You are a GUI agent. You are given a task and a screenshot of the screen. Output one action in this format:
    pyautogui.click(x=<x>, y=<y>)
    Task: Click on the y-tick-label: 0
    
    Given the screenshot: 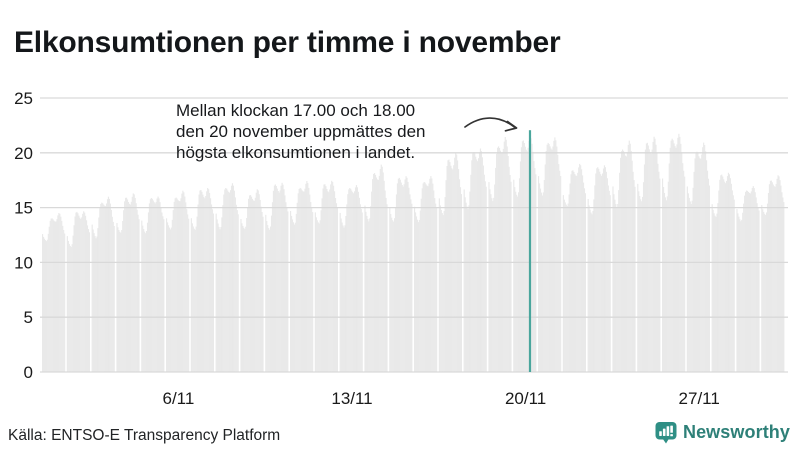 What is the action you would take?
    pyautogui.click(x=28, y=372)
    